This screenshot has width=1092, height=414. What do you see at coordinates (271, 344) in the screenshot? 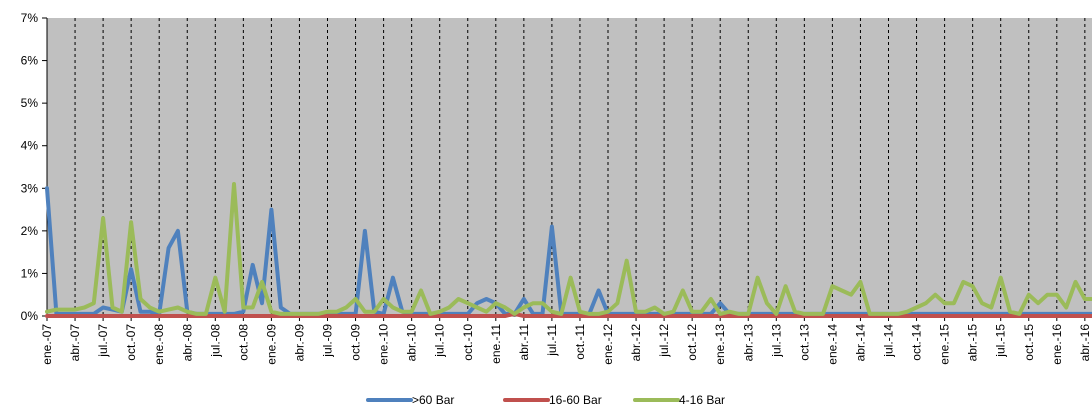
I see `x-tick-label: ene.-09` at bounding box center [271, 344].